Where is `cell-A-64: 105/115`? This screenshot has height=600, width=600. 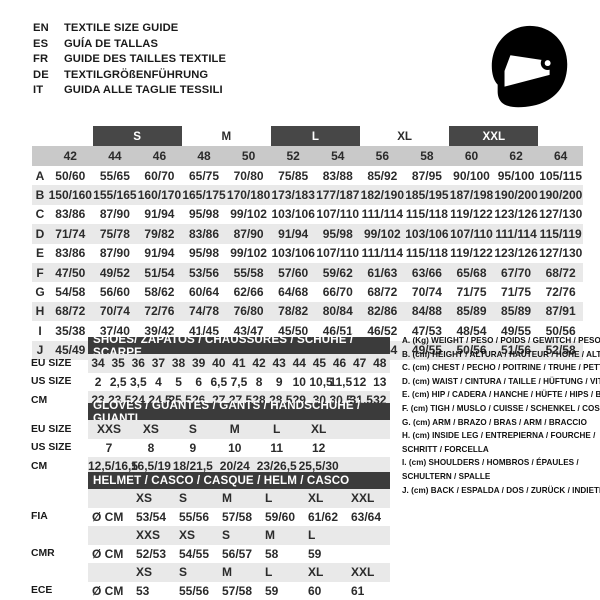 cell-A-64: 105/115 is located at coordinates (560, 175).